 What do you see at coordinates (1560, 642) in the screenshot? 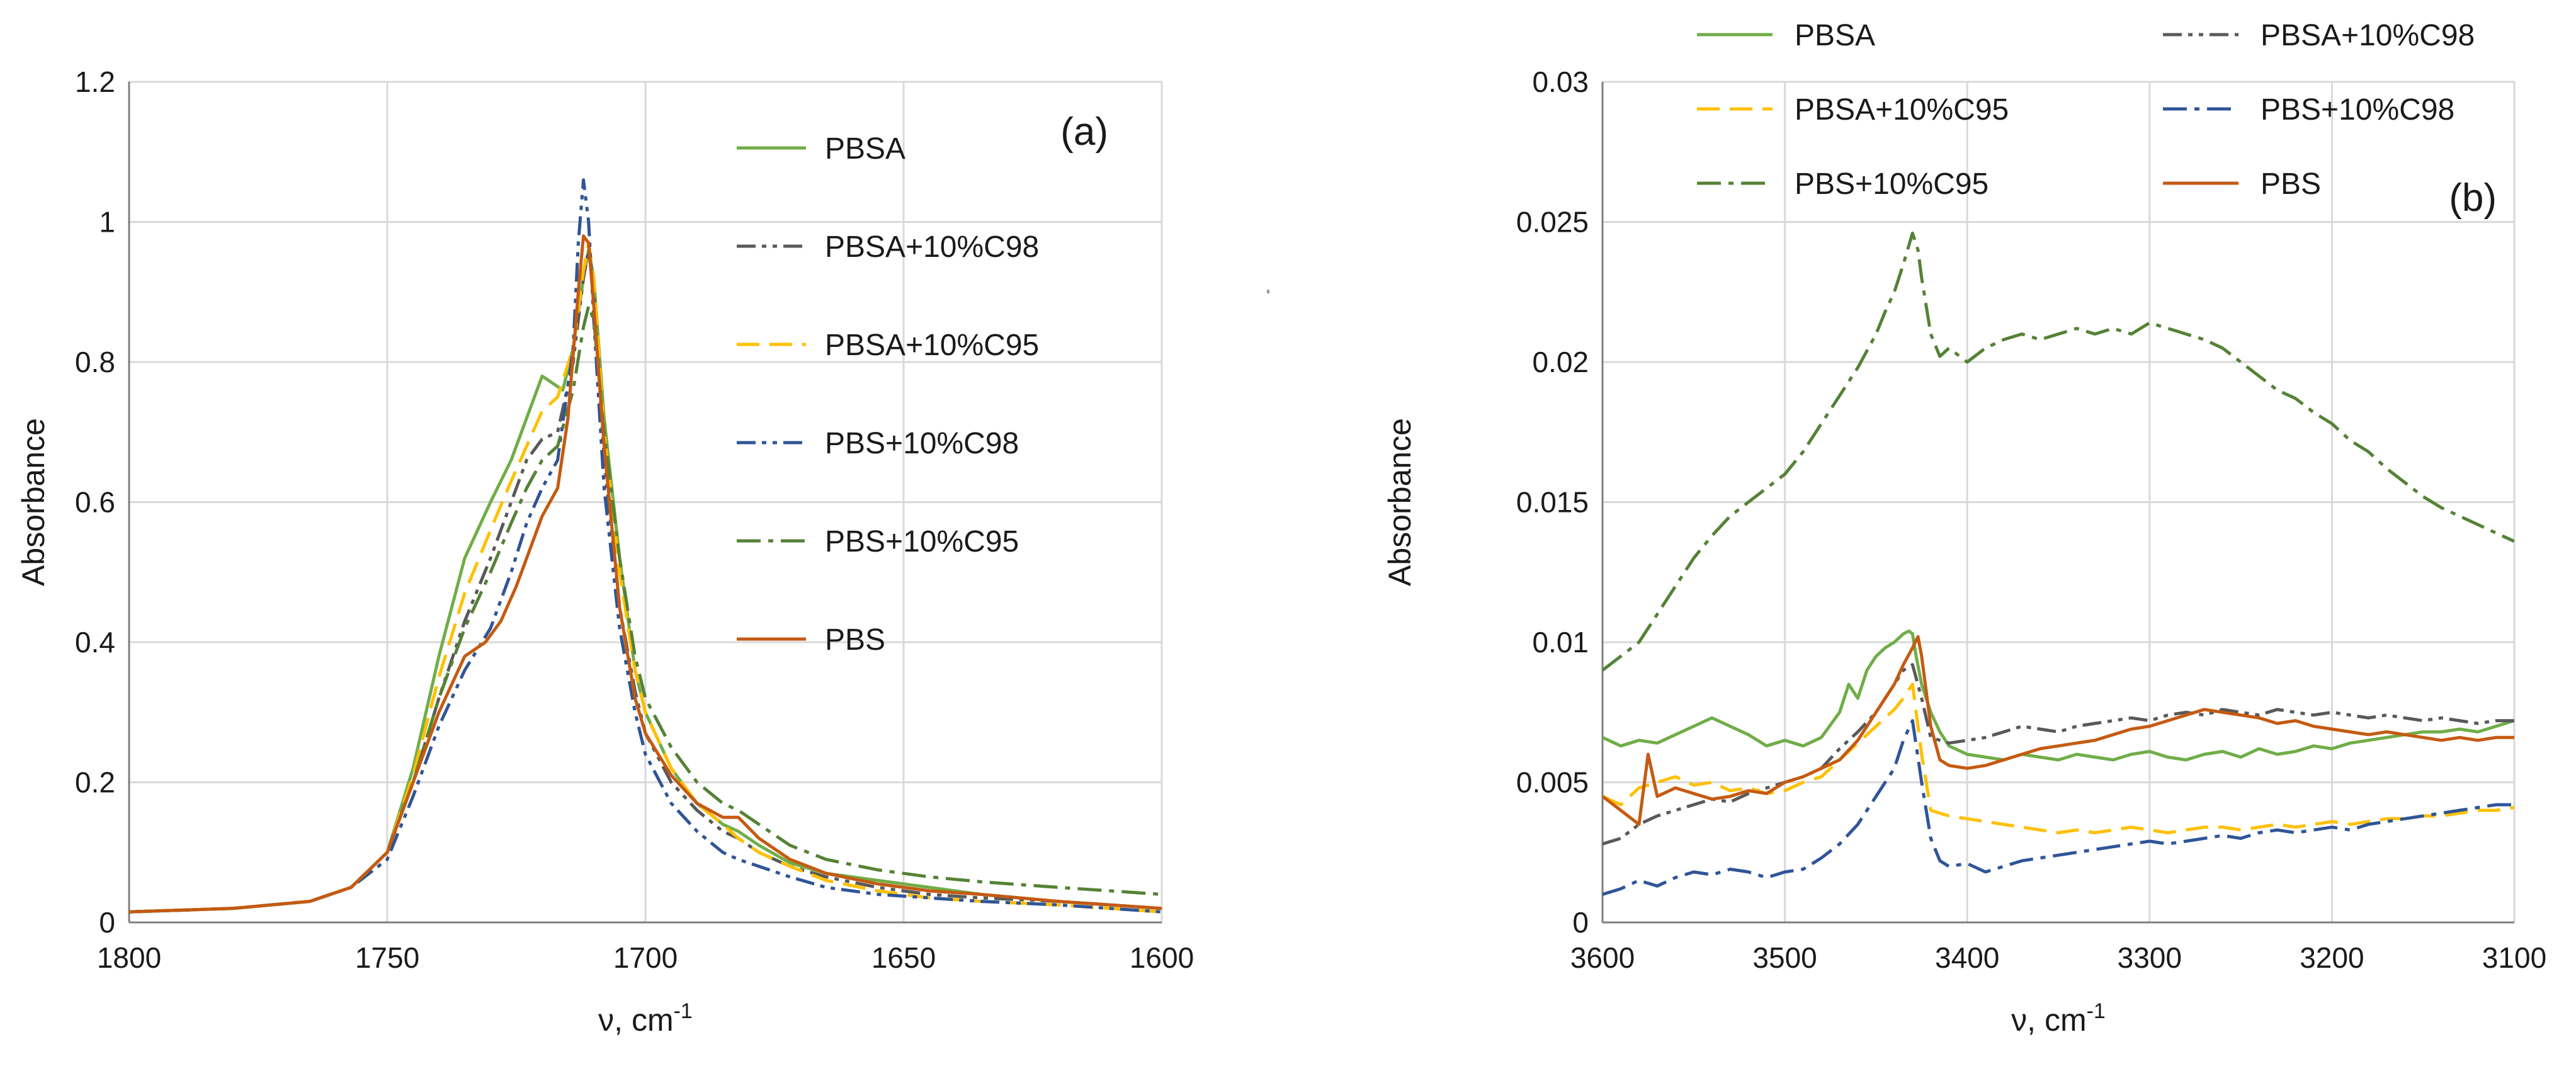
I see `y-tick-label: 0.01` at bounding box center [1560, 642].